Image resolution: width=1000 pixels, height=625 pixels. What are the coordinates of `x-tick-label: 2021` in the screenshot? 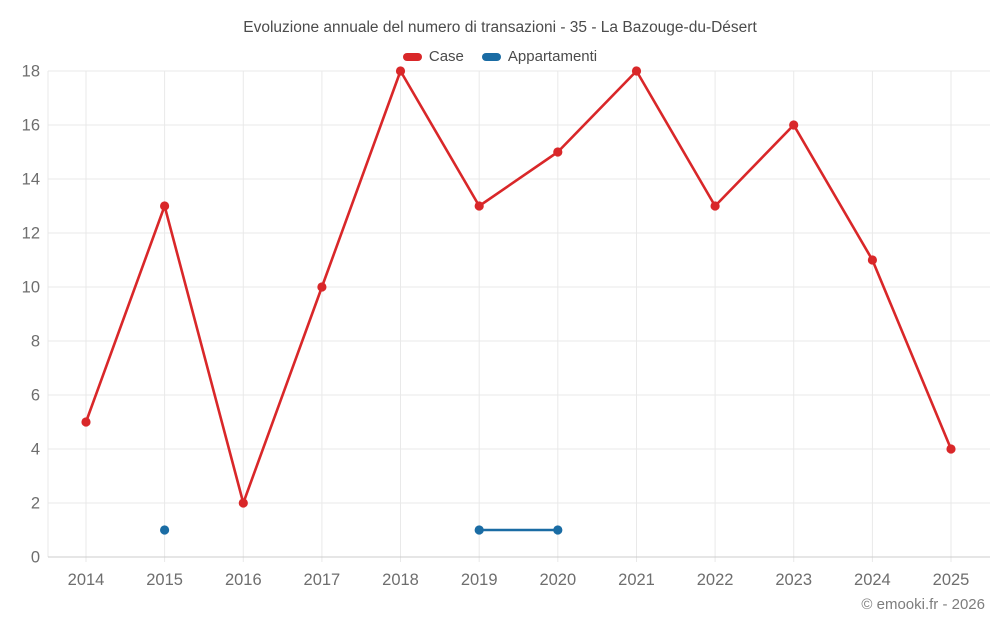 It's located at (636, 580).